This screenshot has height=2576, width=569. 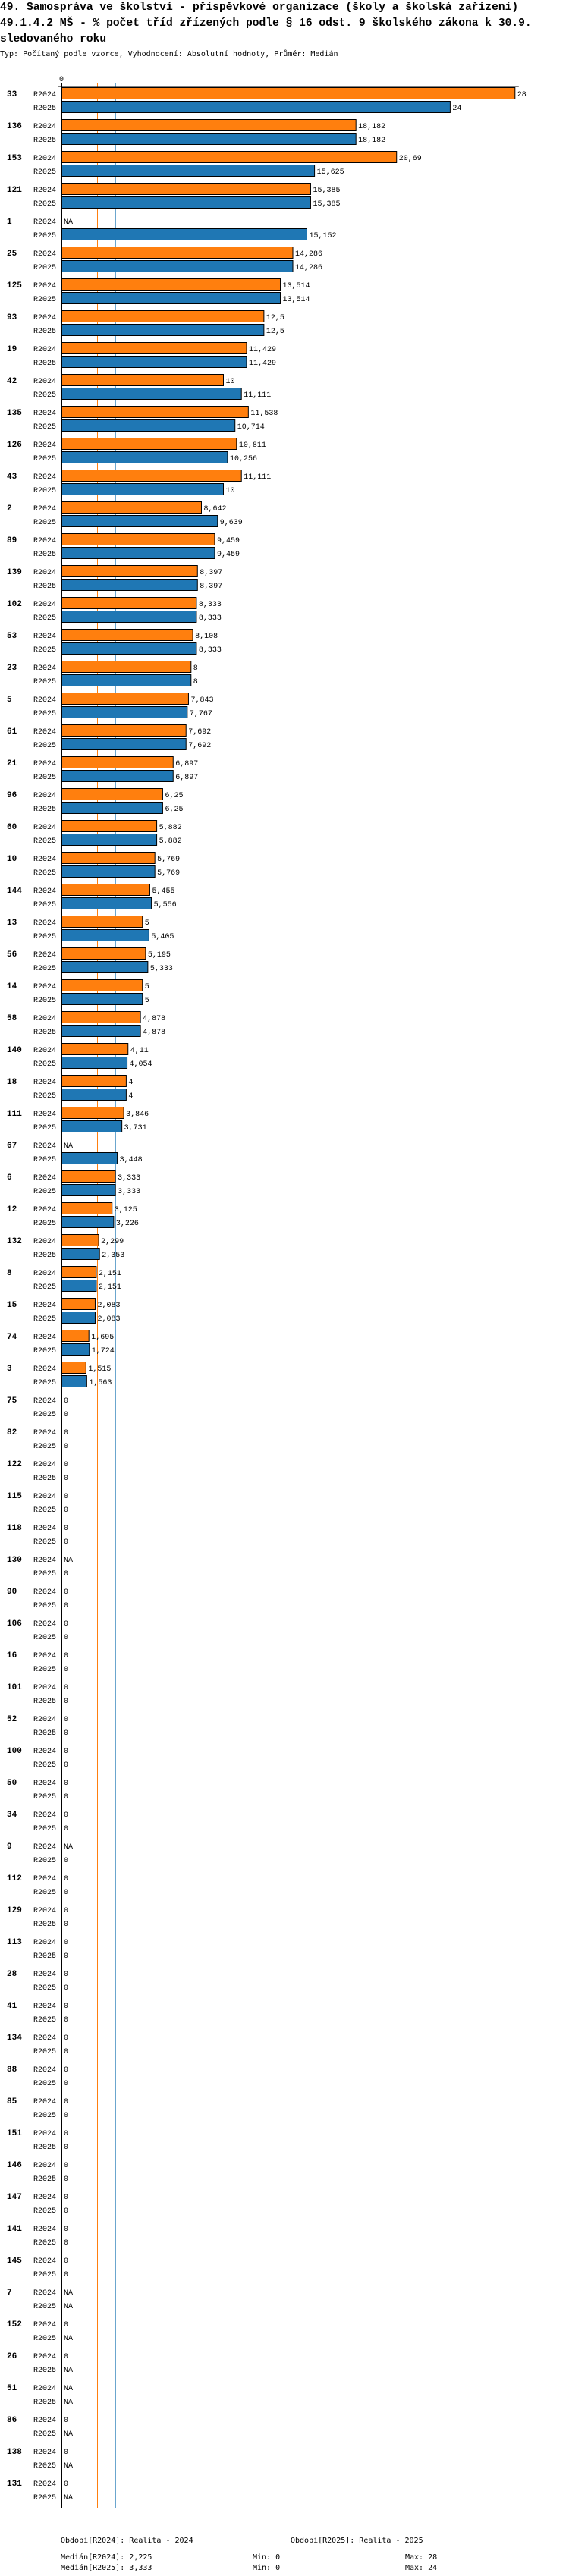 I want to click on category-label: 9, so click(x=9, y=1847).